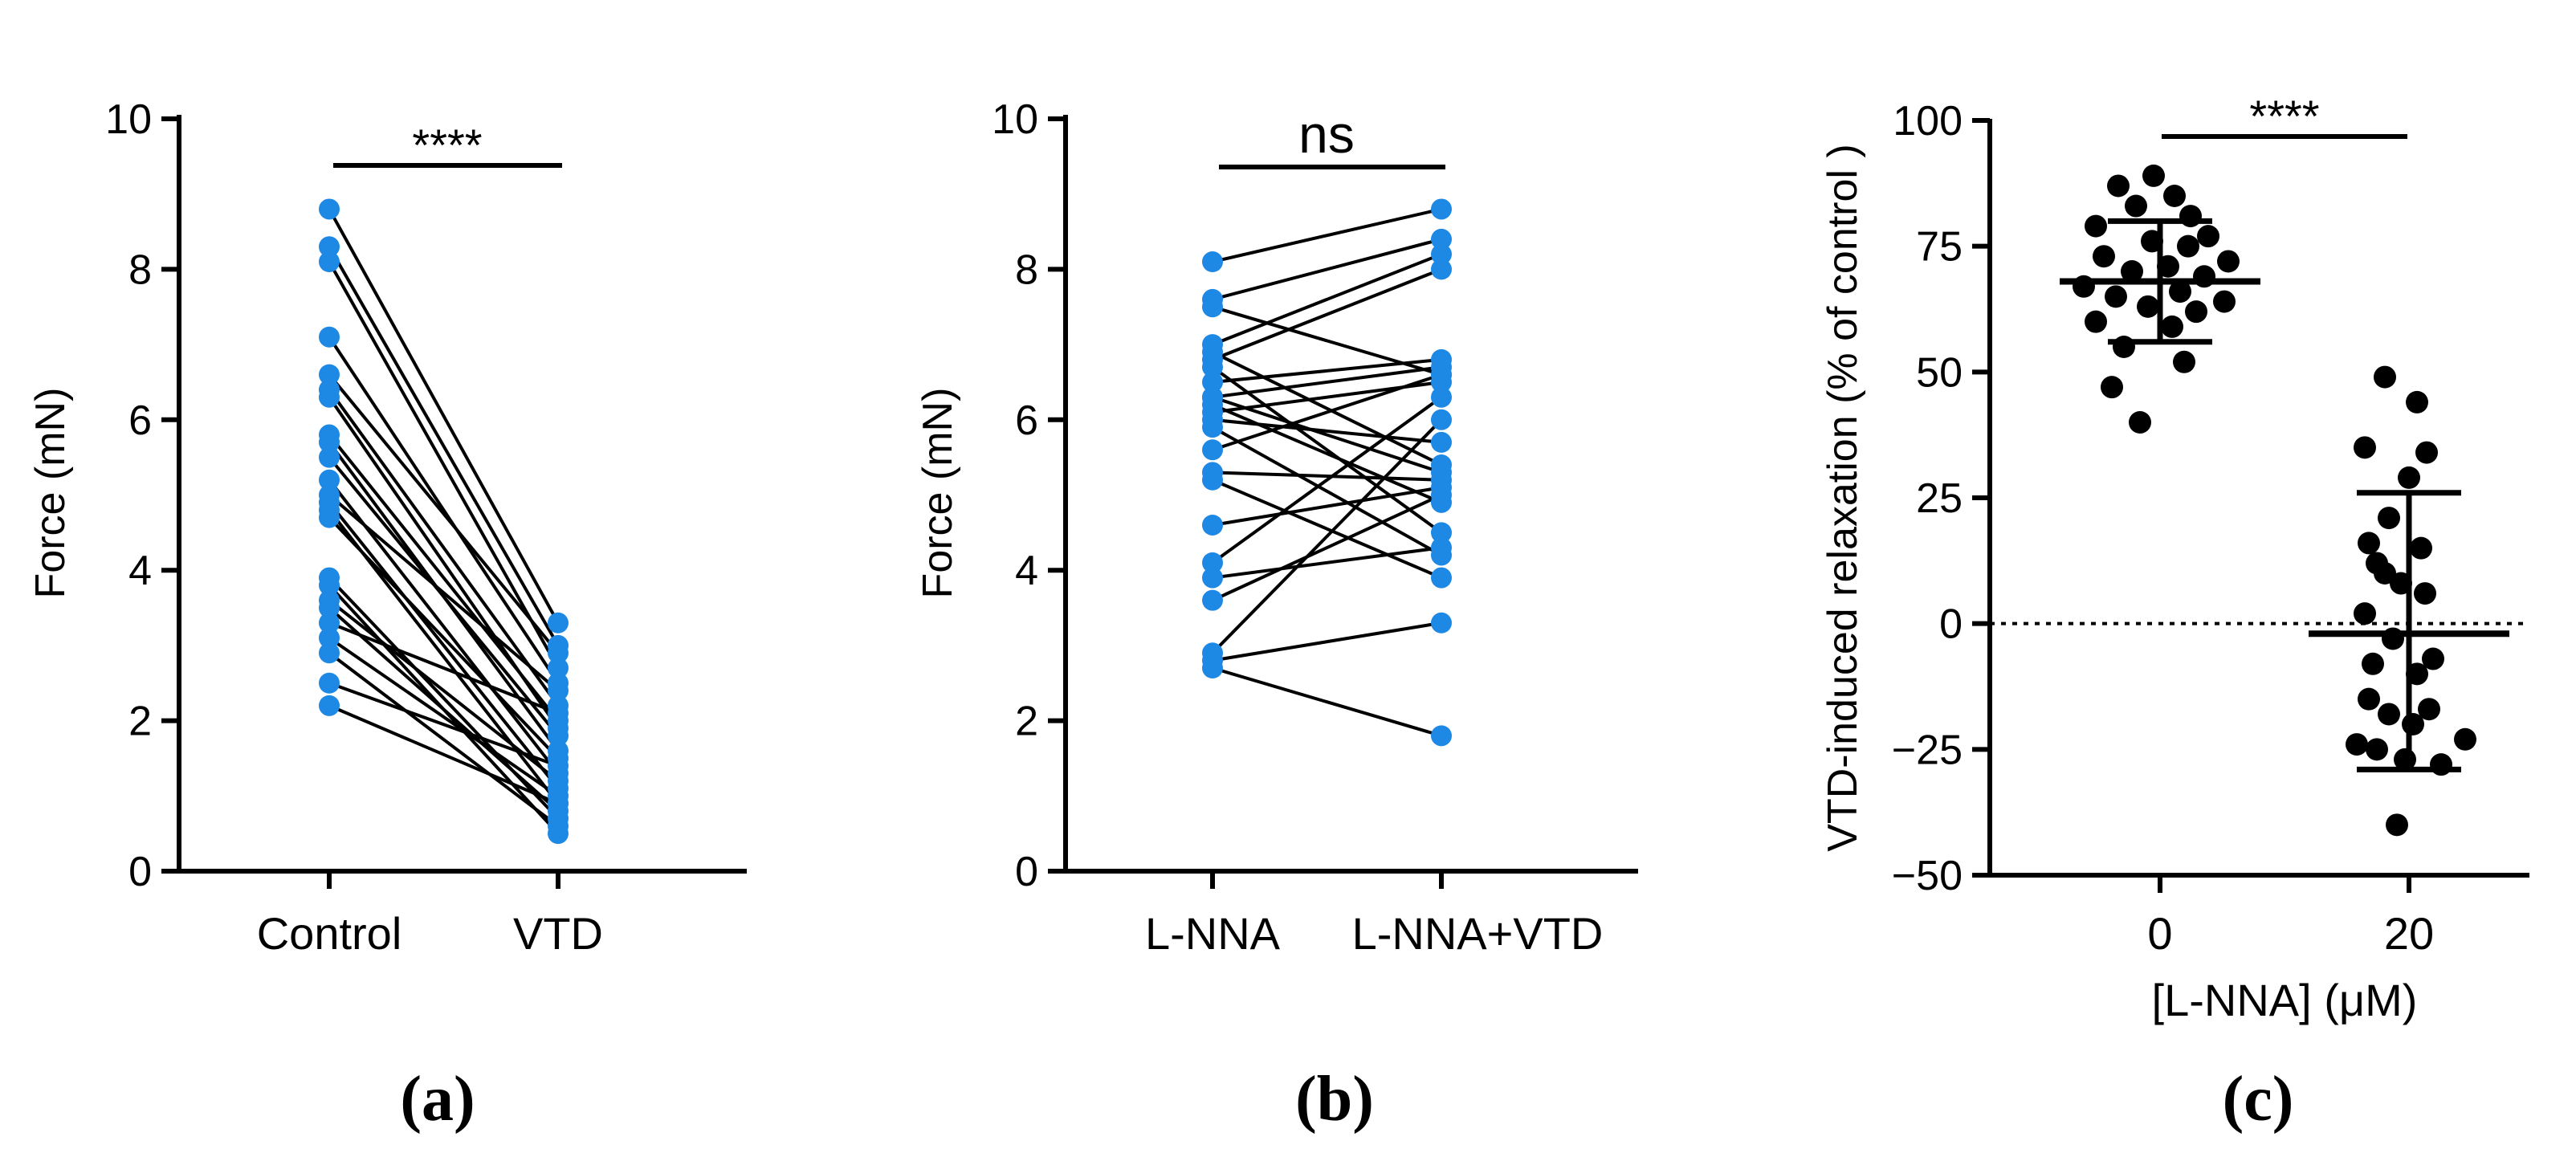 The height and width of the screenshot is (1157, 2576). Describe the element at coordinates (1928, 121) in the screenshot. I see `panel-c-y-tick-label: 100` at that location.